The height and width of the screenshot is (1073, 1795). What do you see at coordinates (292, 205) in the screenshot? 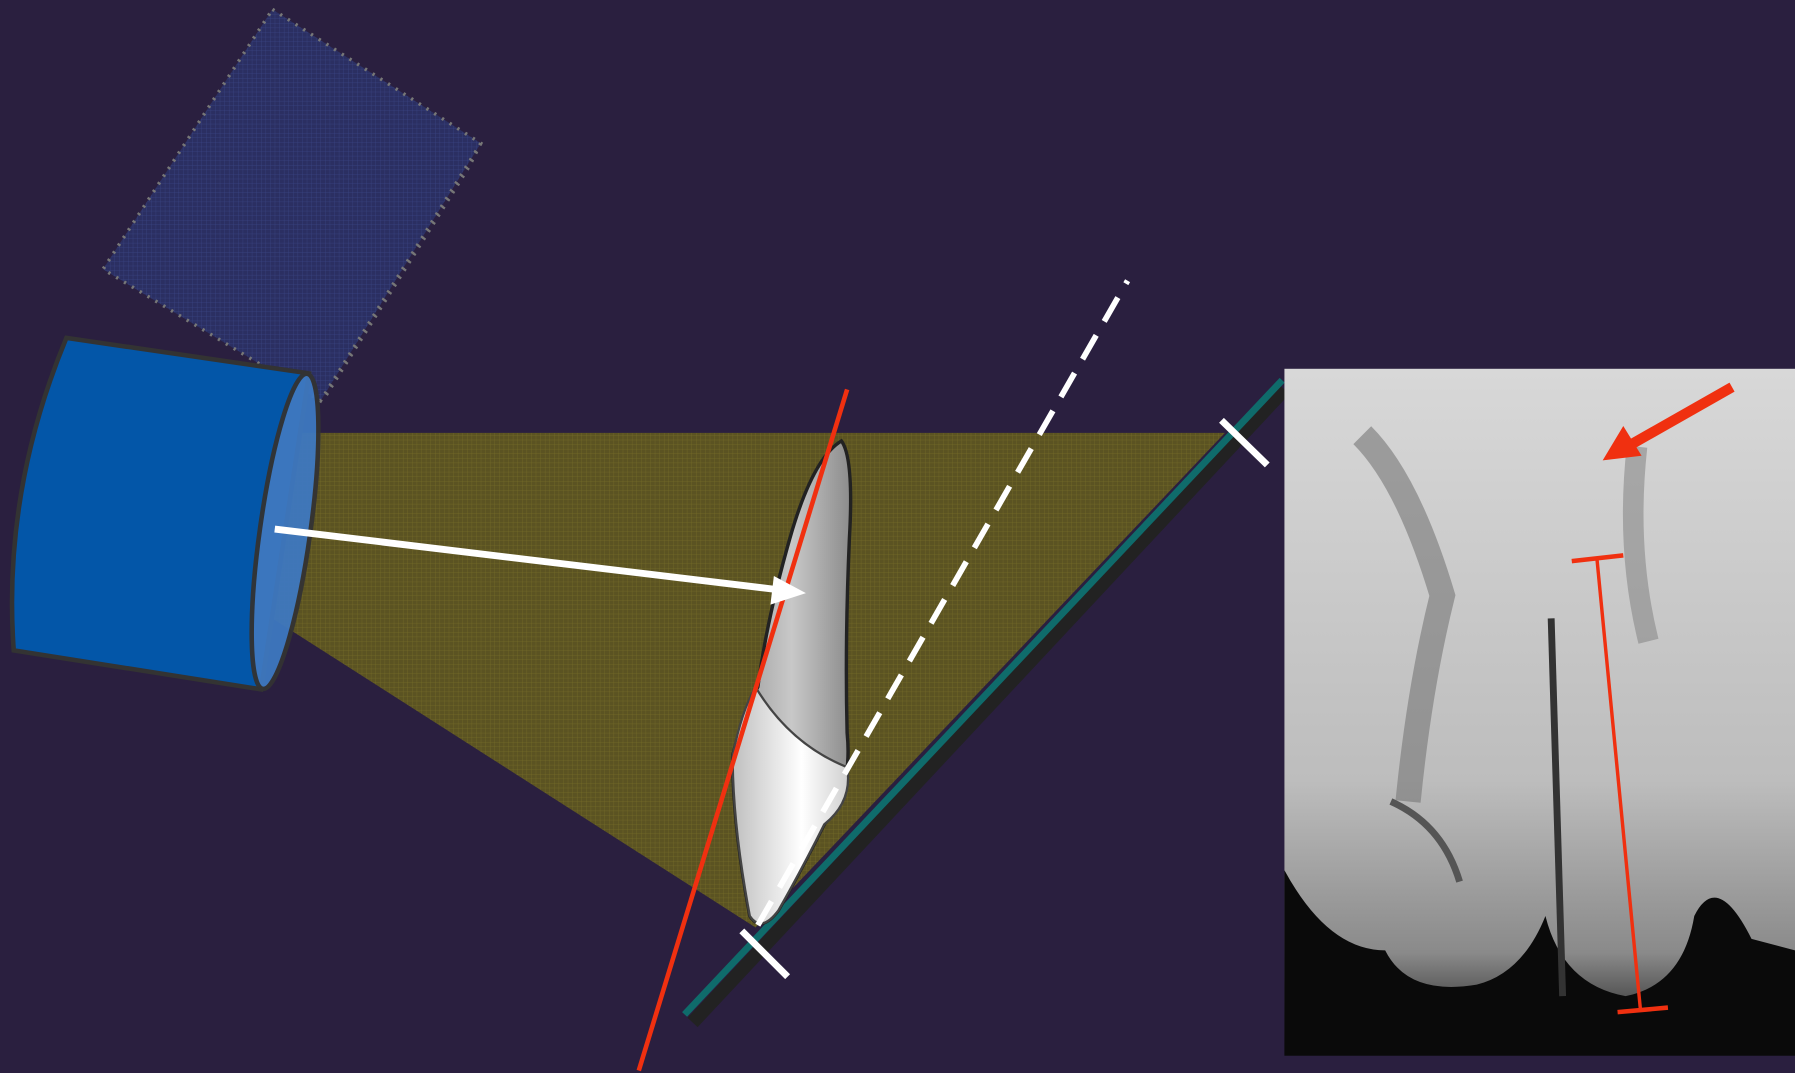
I see `ghost-cone` at bounding box center [292, 205].